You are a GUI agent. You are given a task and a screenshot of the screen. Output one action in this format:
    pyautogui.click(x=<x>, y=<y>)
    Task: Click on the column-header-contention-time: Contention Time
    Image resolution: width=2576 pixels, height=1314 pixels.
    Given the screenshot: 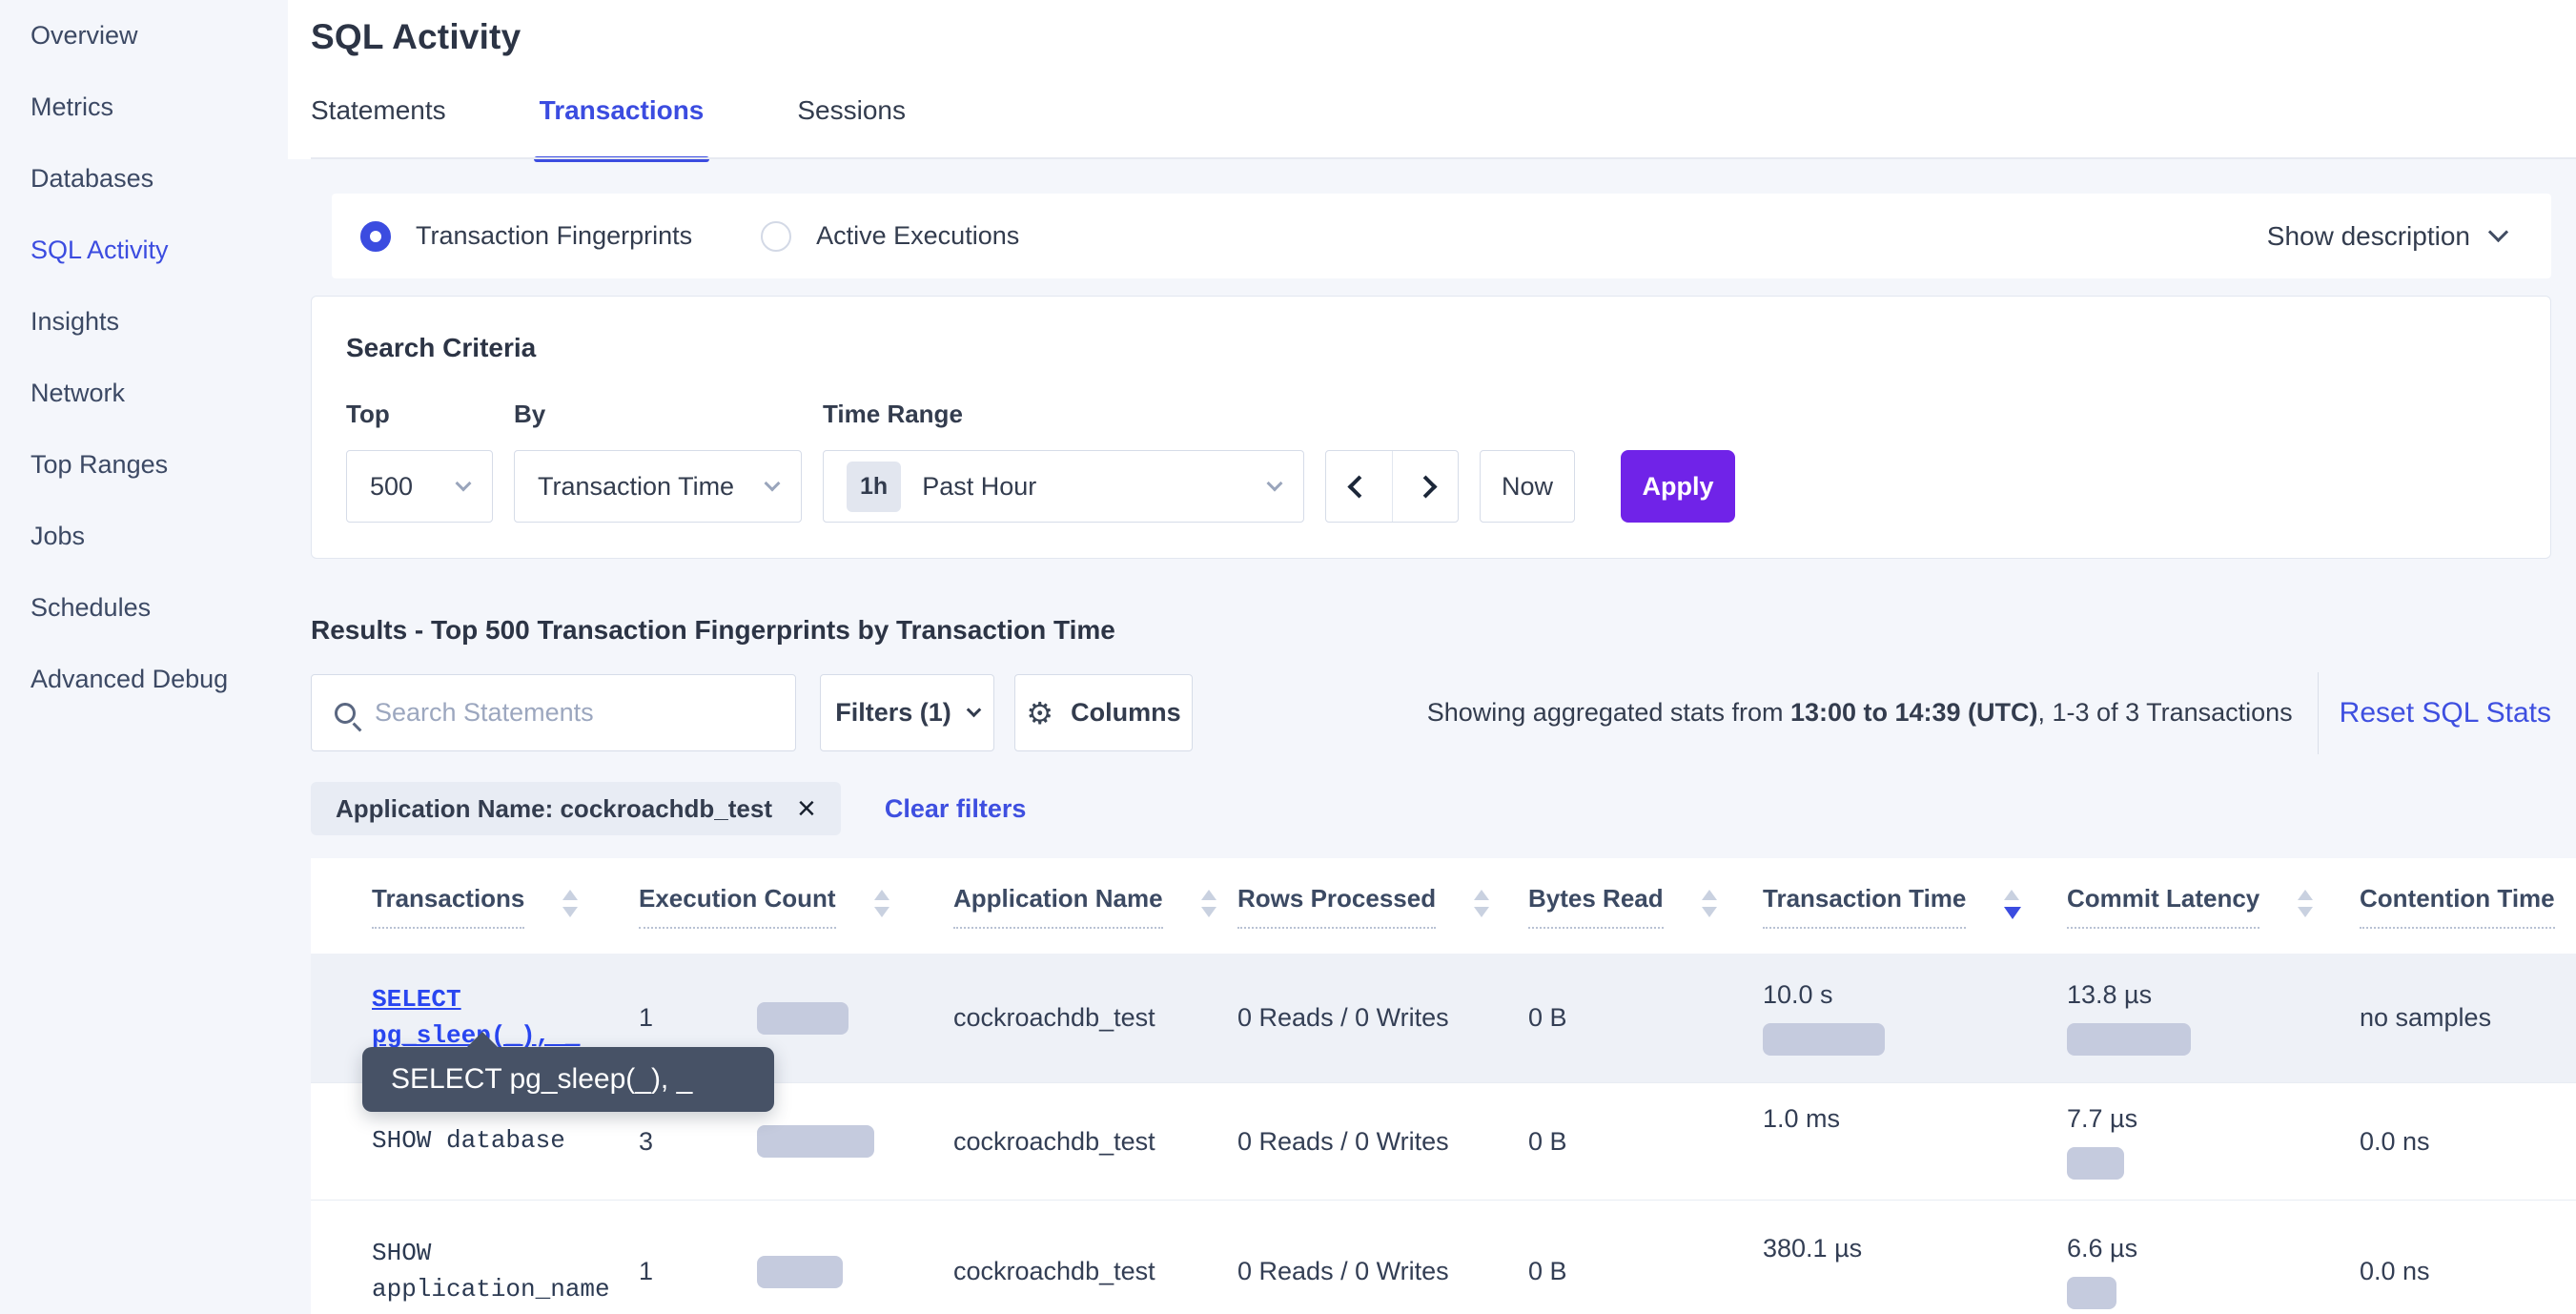 What is the action you would take?
    pyautogui.click(x=2468, y=906)
    